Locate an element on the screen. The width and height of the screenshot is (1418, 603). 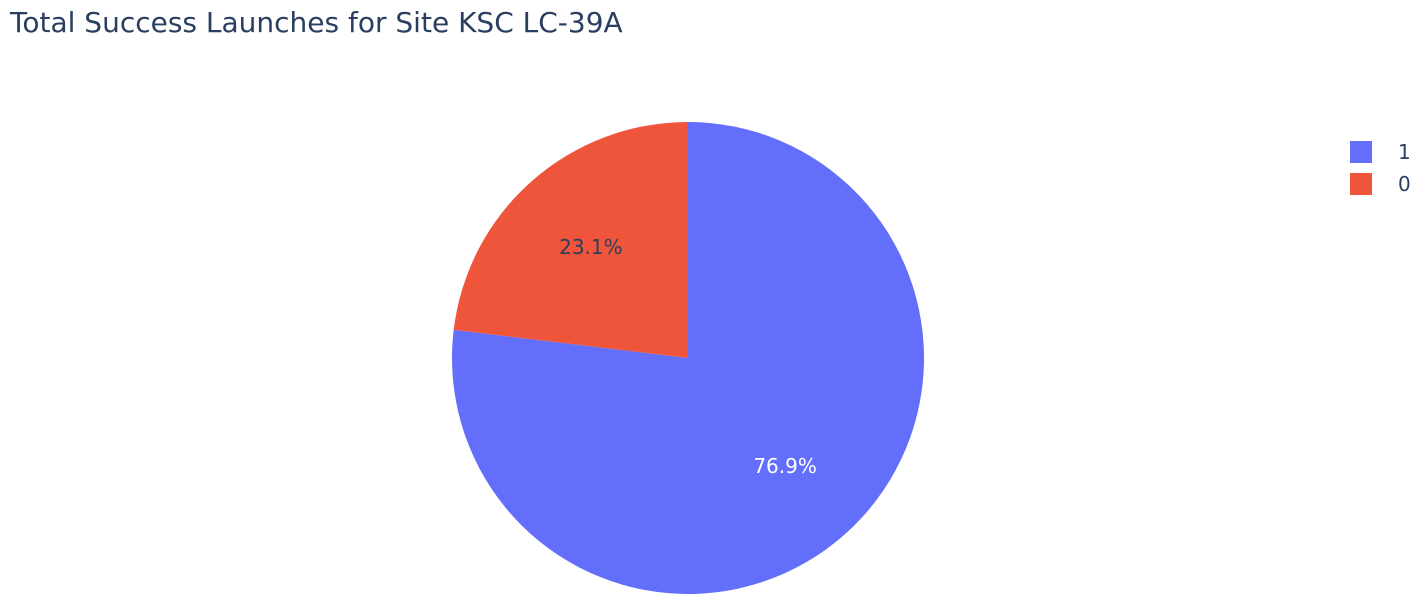
legend-label-1: 1 is located at coordinates (1404, 152).